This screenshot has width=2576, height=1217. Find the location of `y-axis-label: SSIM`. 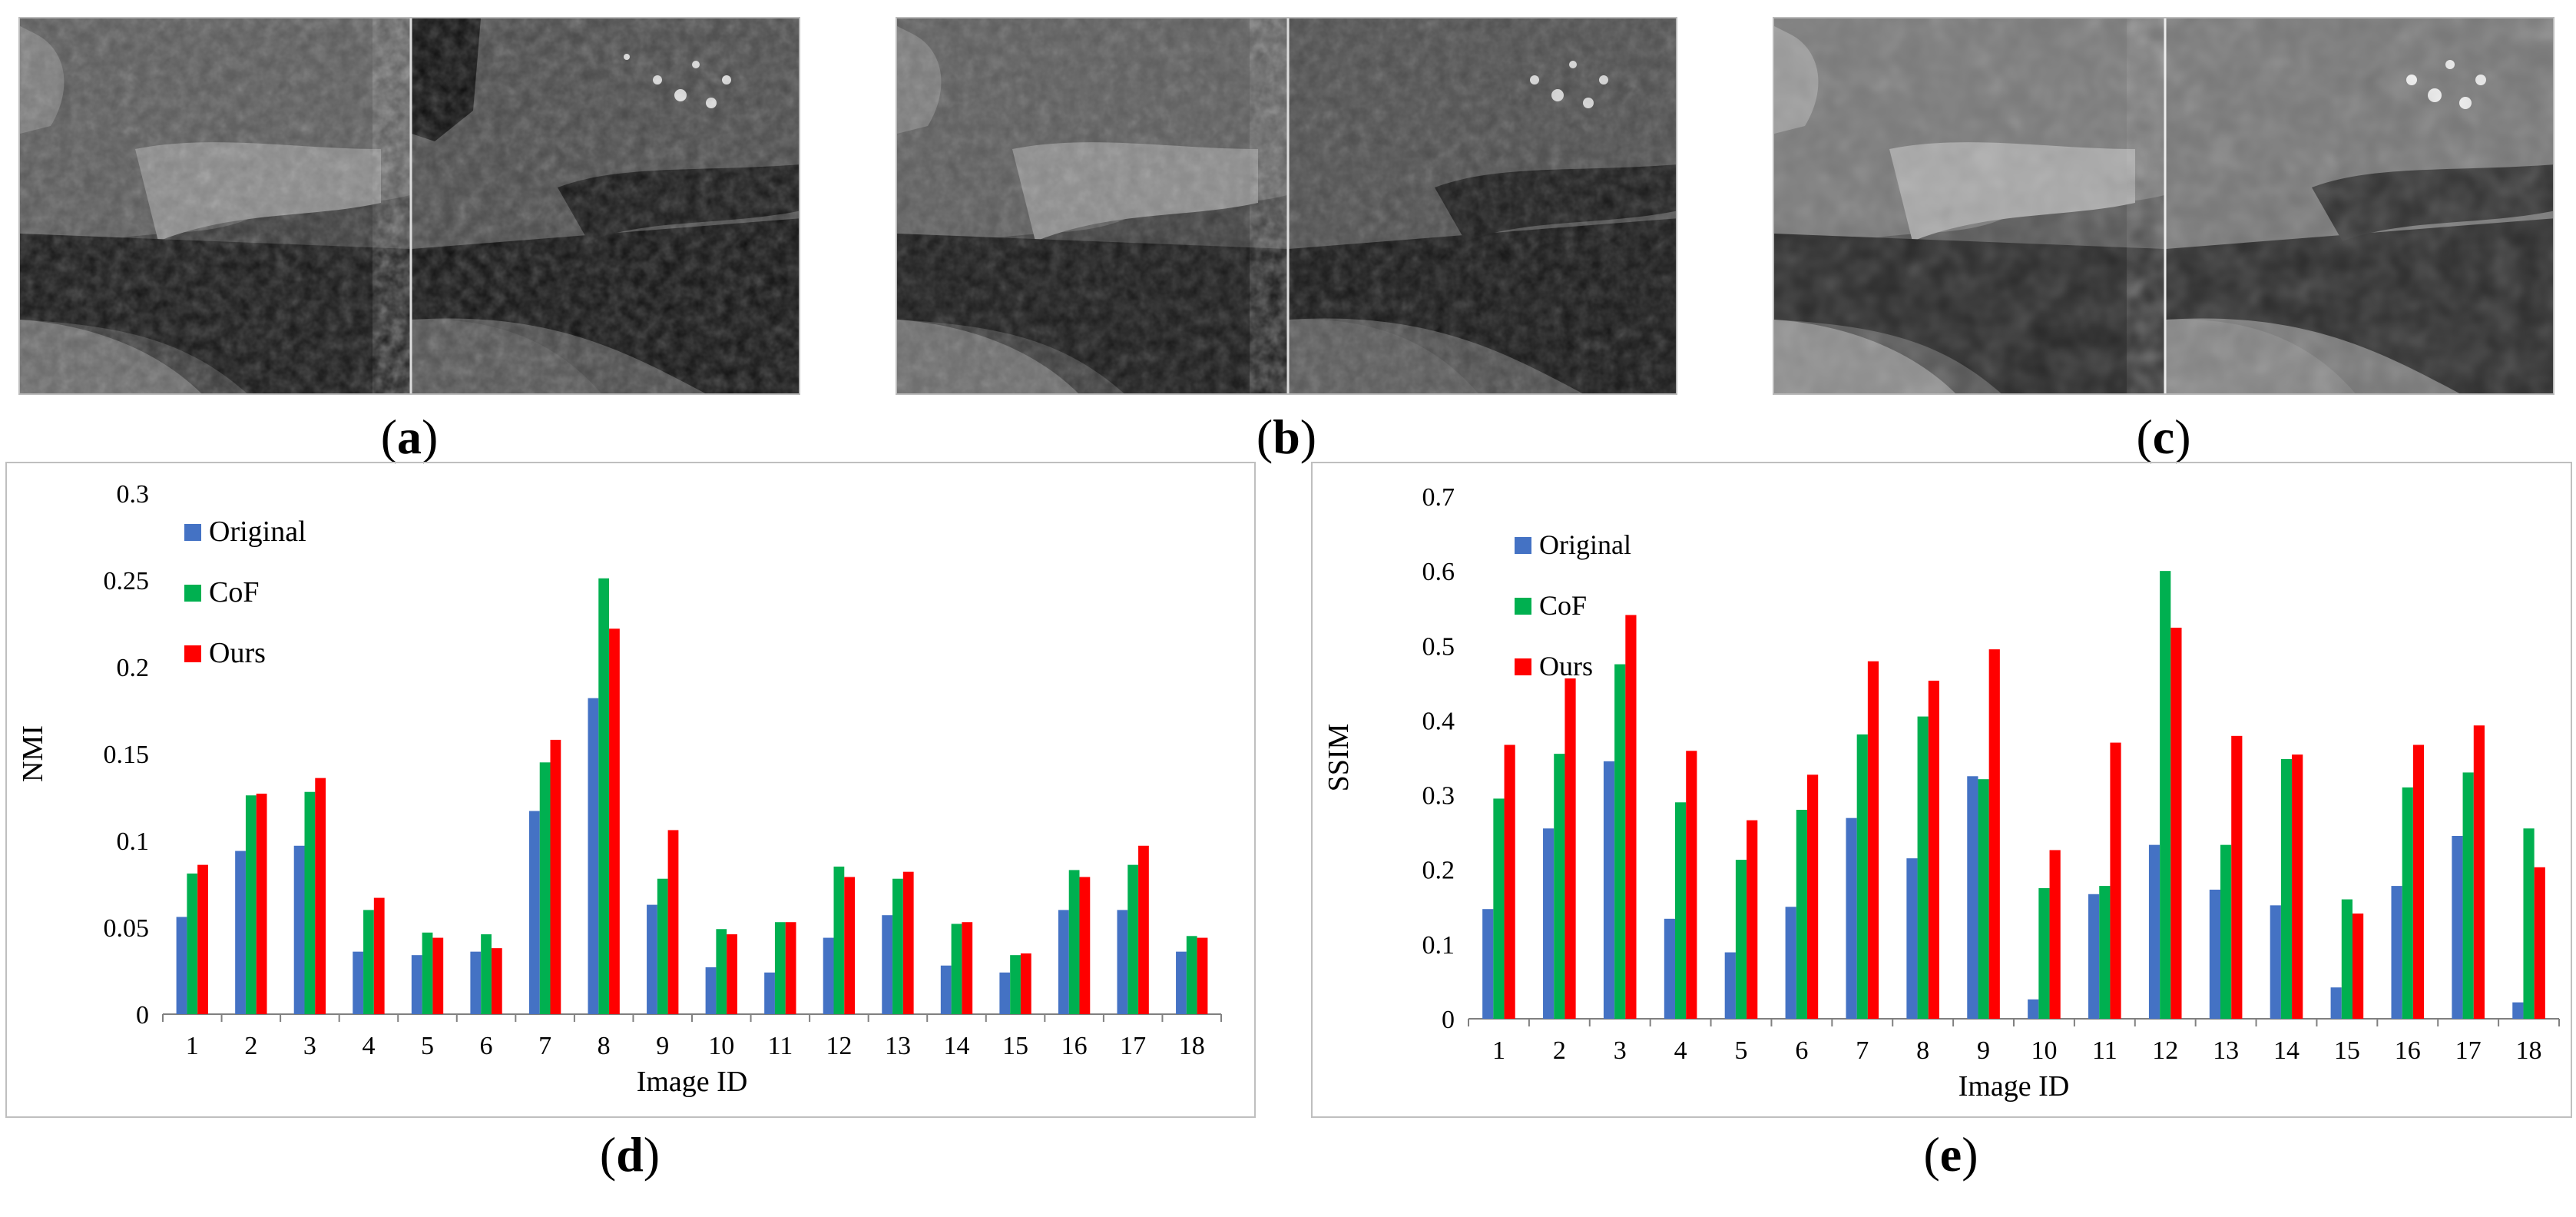

y-axis-label: SSIM is located at coordinates (1339, 758).